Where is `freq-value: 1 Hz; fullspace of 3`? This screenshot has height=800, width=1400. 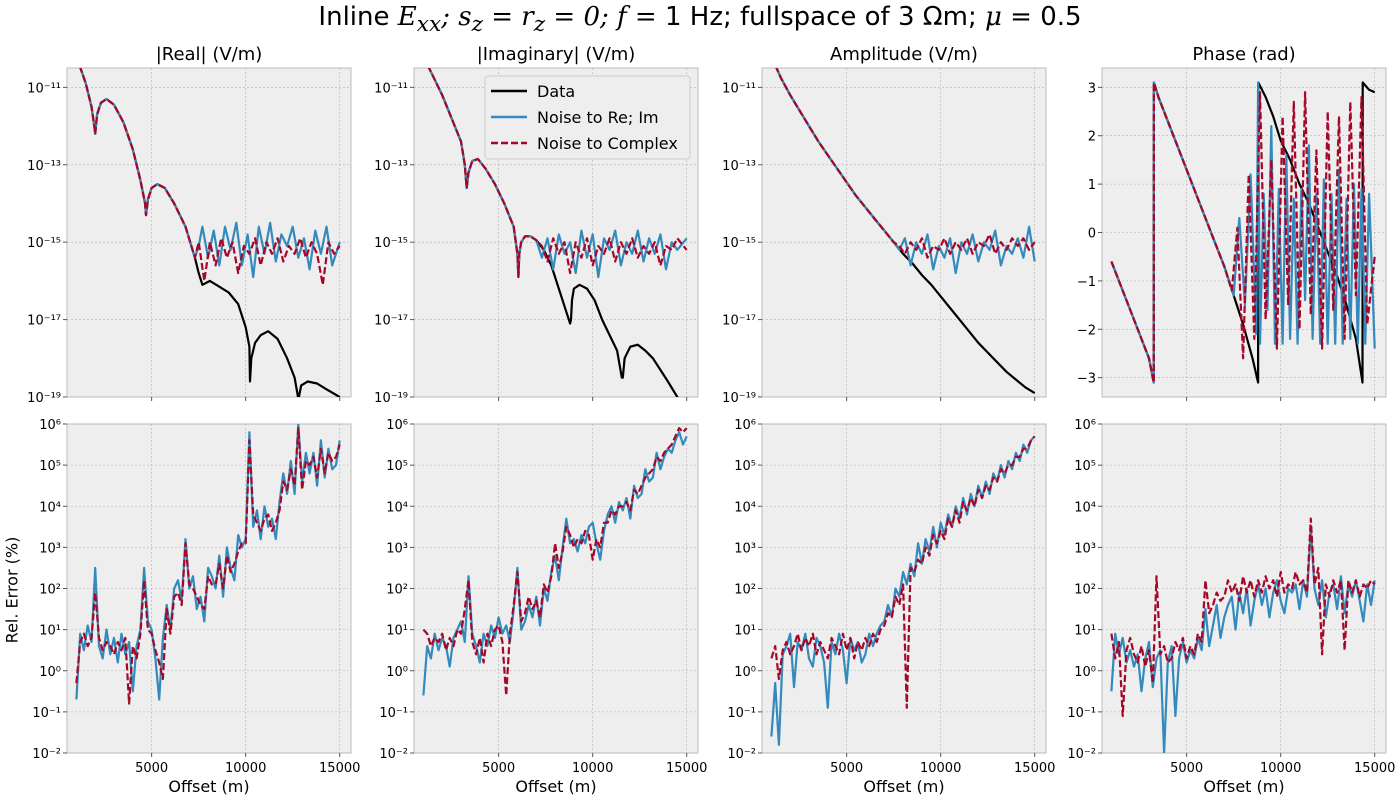 freq-value: 1 Hz; fullspace of 3 is located at coordinates (793, 17).